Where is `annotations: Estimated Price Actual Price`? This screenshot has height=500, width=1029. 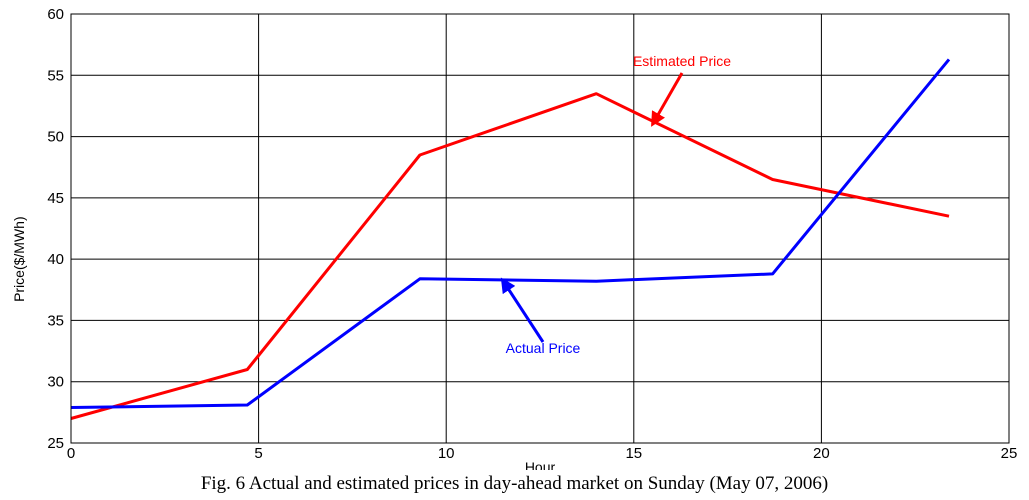 annotations: Estimated Price Actual Price is located at coordinates (615, 204).